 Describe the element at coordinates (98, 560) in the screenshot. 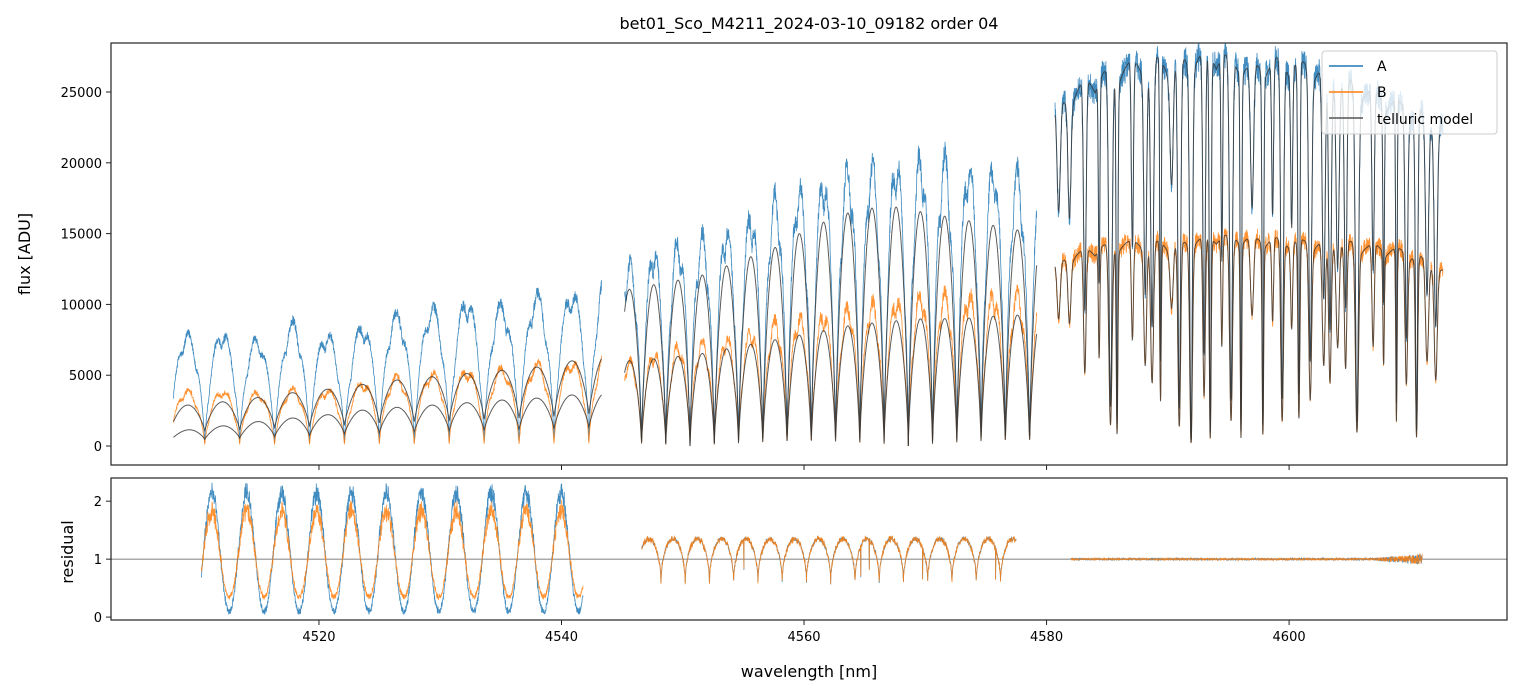

I see `y-tick-label: 1` at that location.